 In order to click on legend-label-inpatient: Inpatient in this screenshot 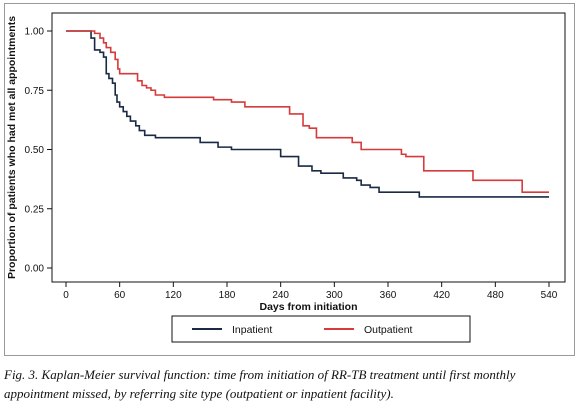, I will do `click(252, 330)`.